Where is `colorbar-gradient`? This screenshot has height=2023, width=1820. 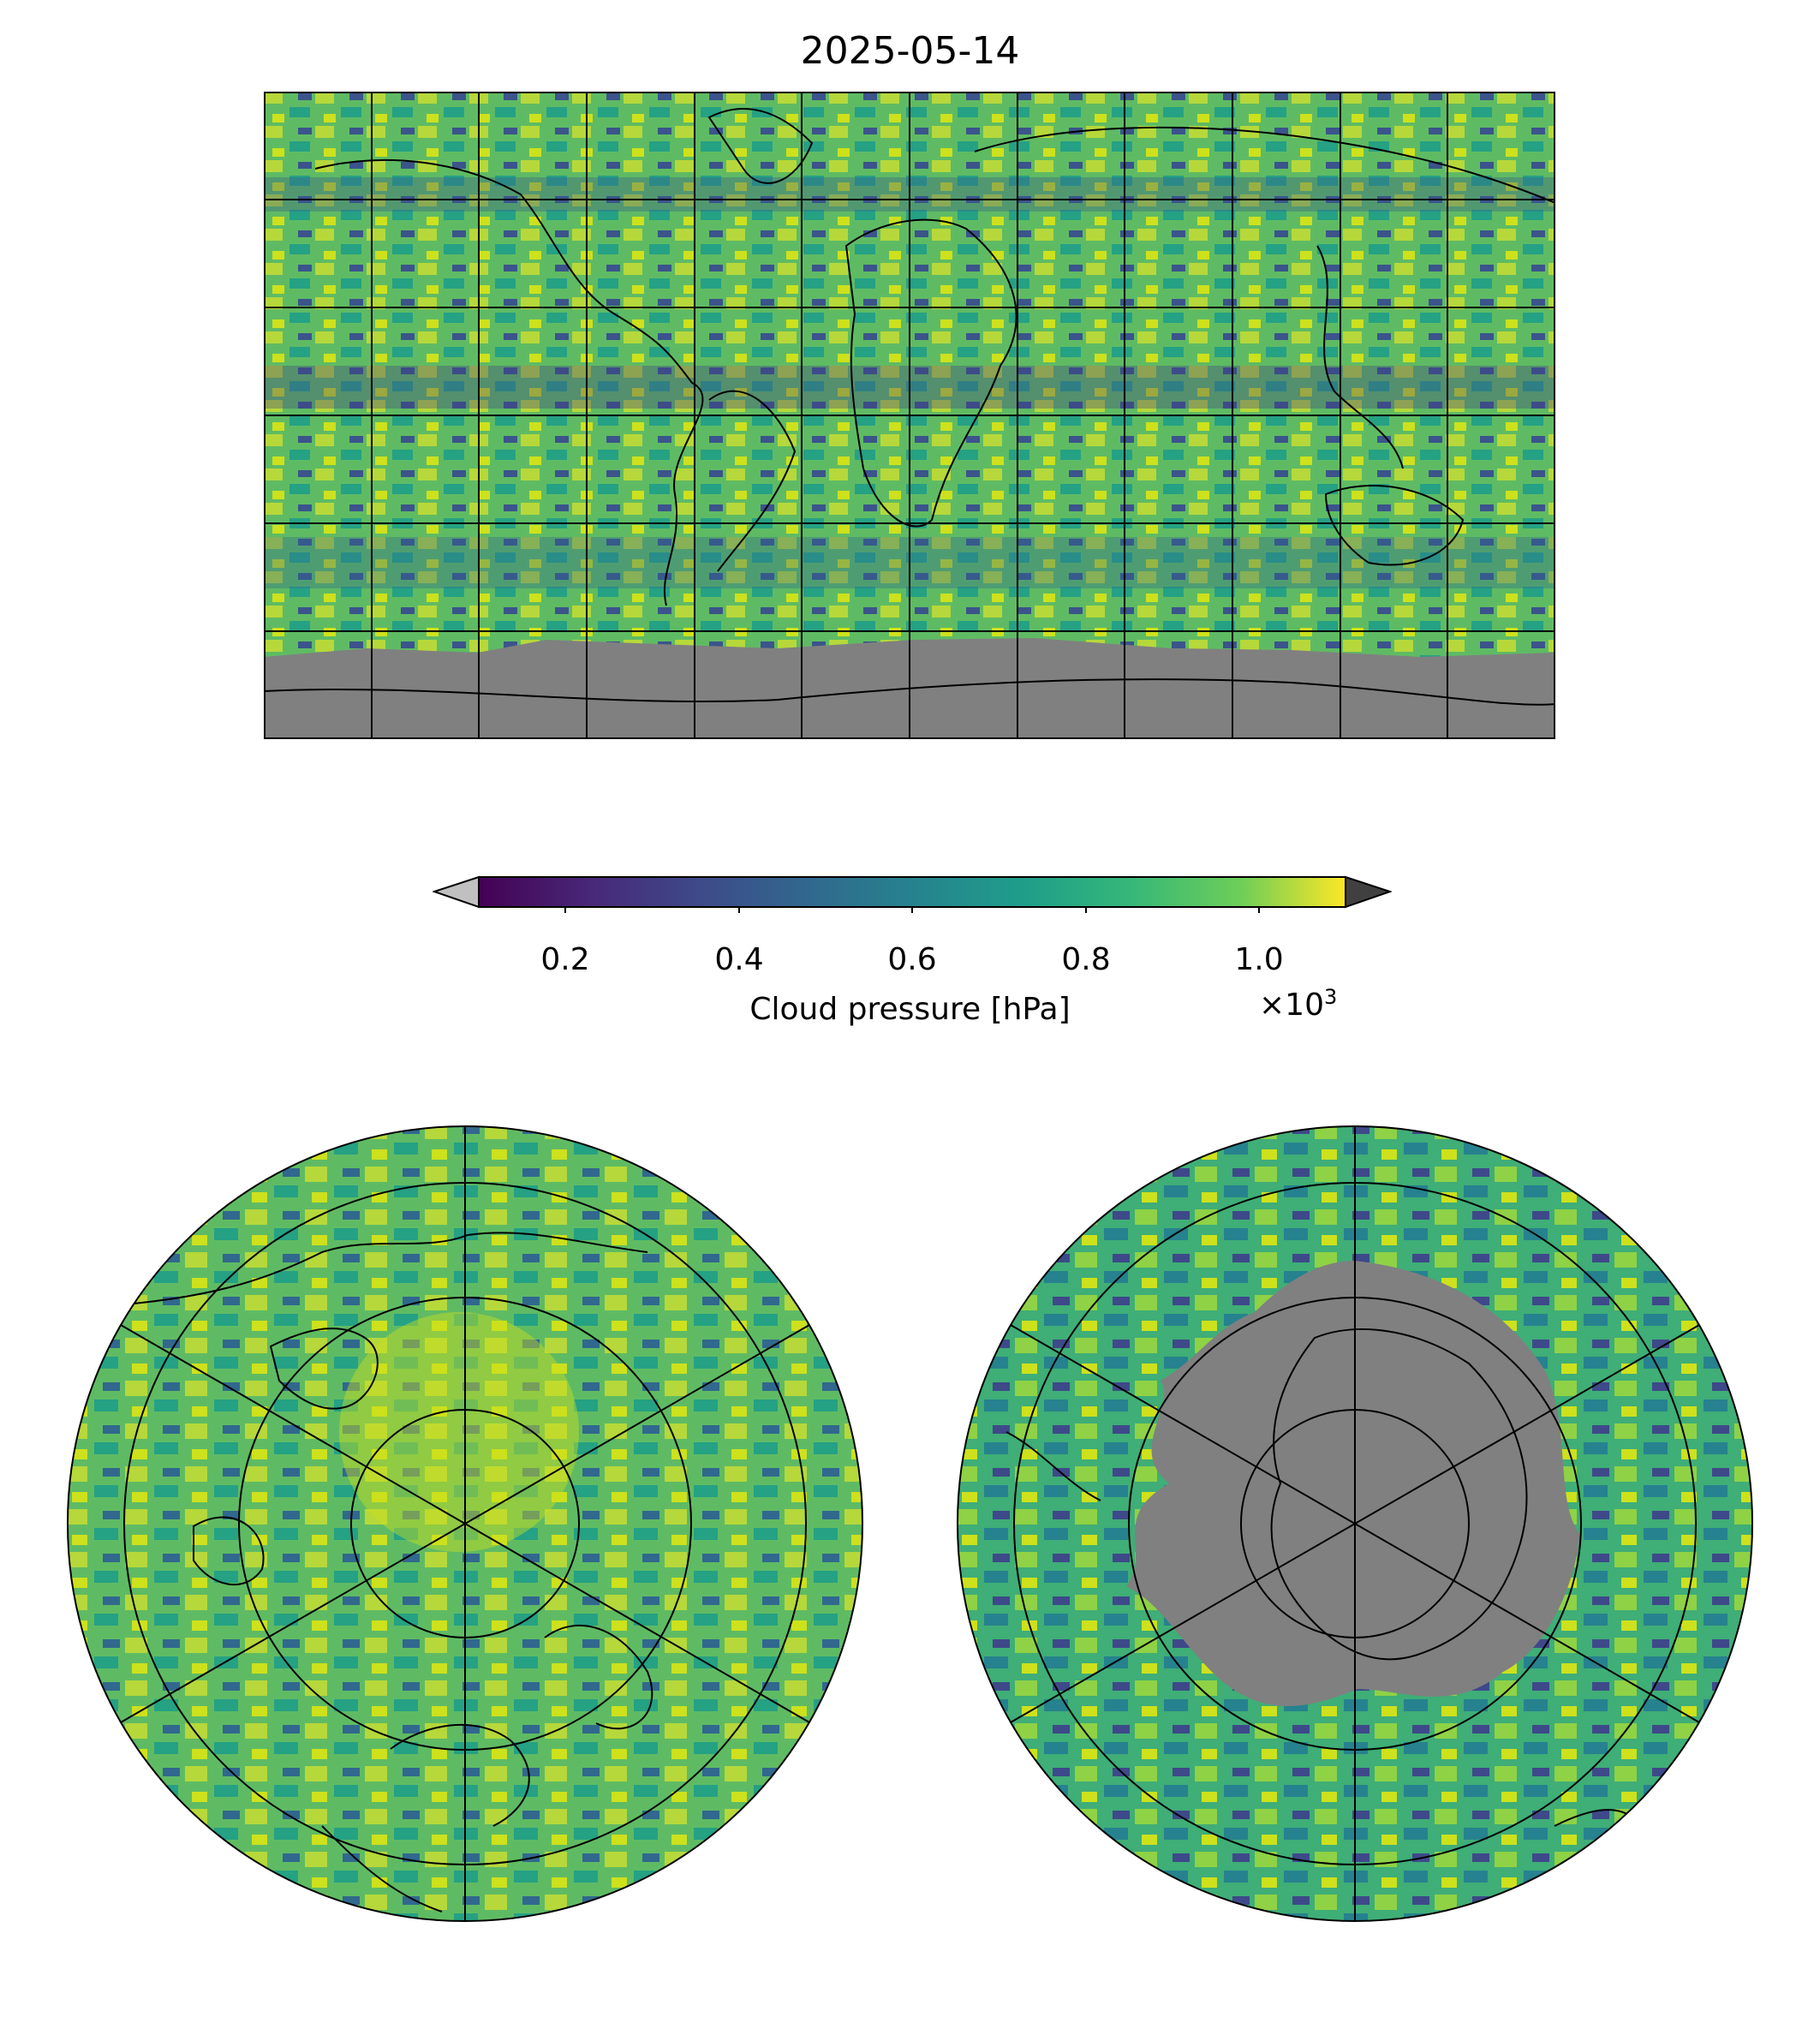 colorbar-gradient is located at coordinates (912, 892).